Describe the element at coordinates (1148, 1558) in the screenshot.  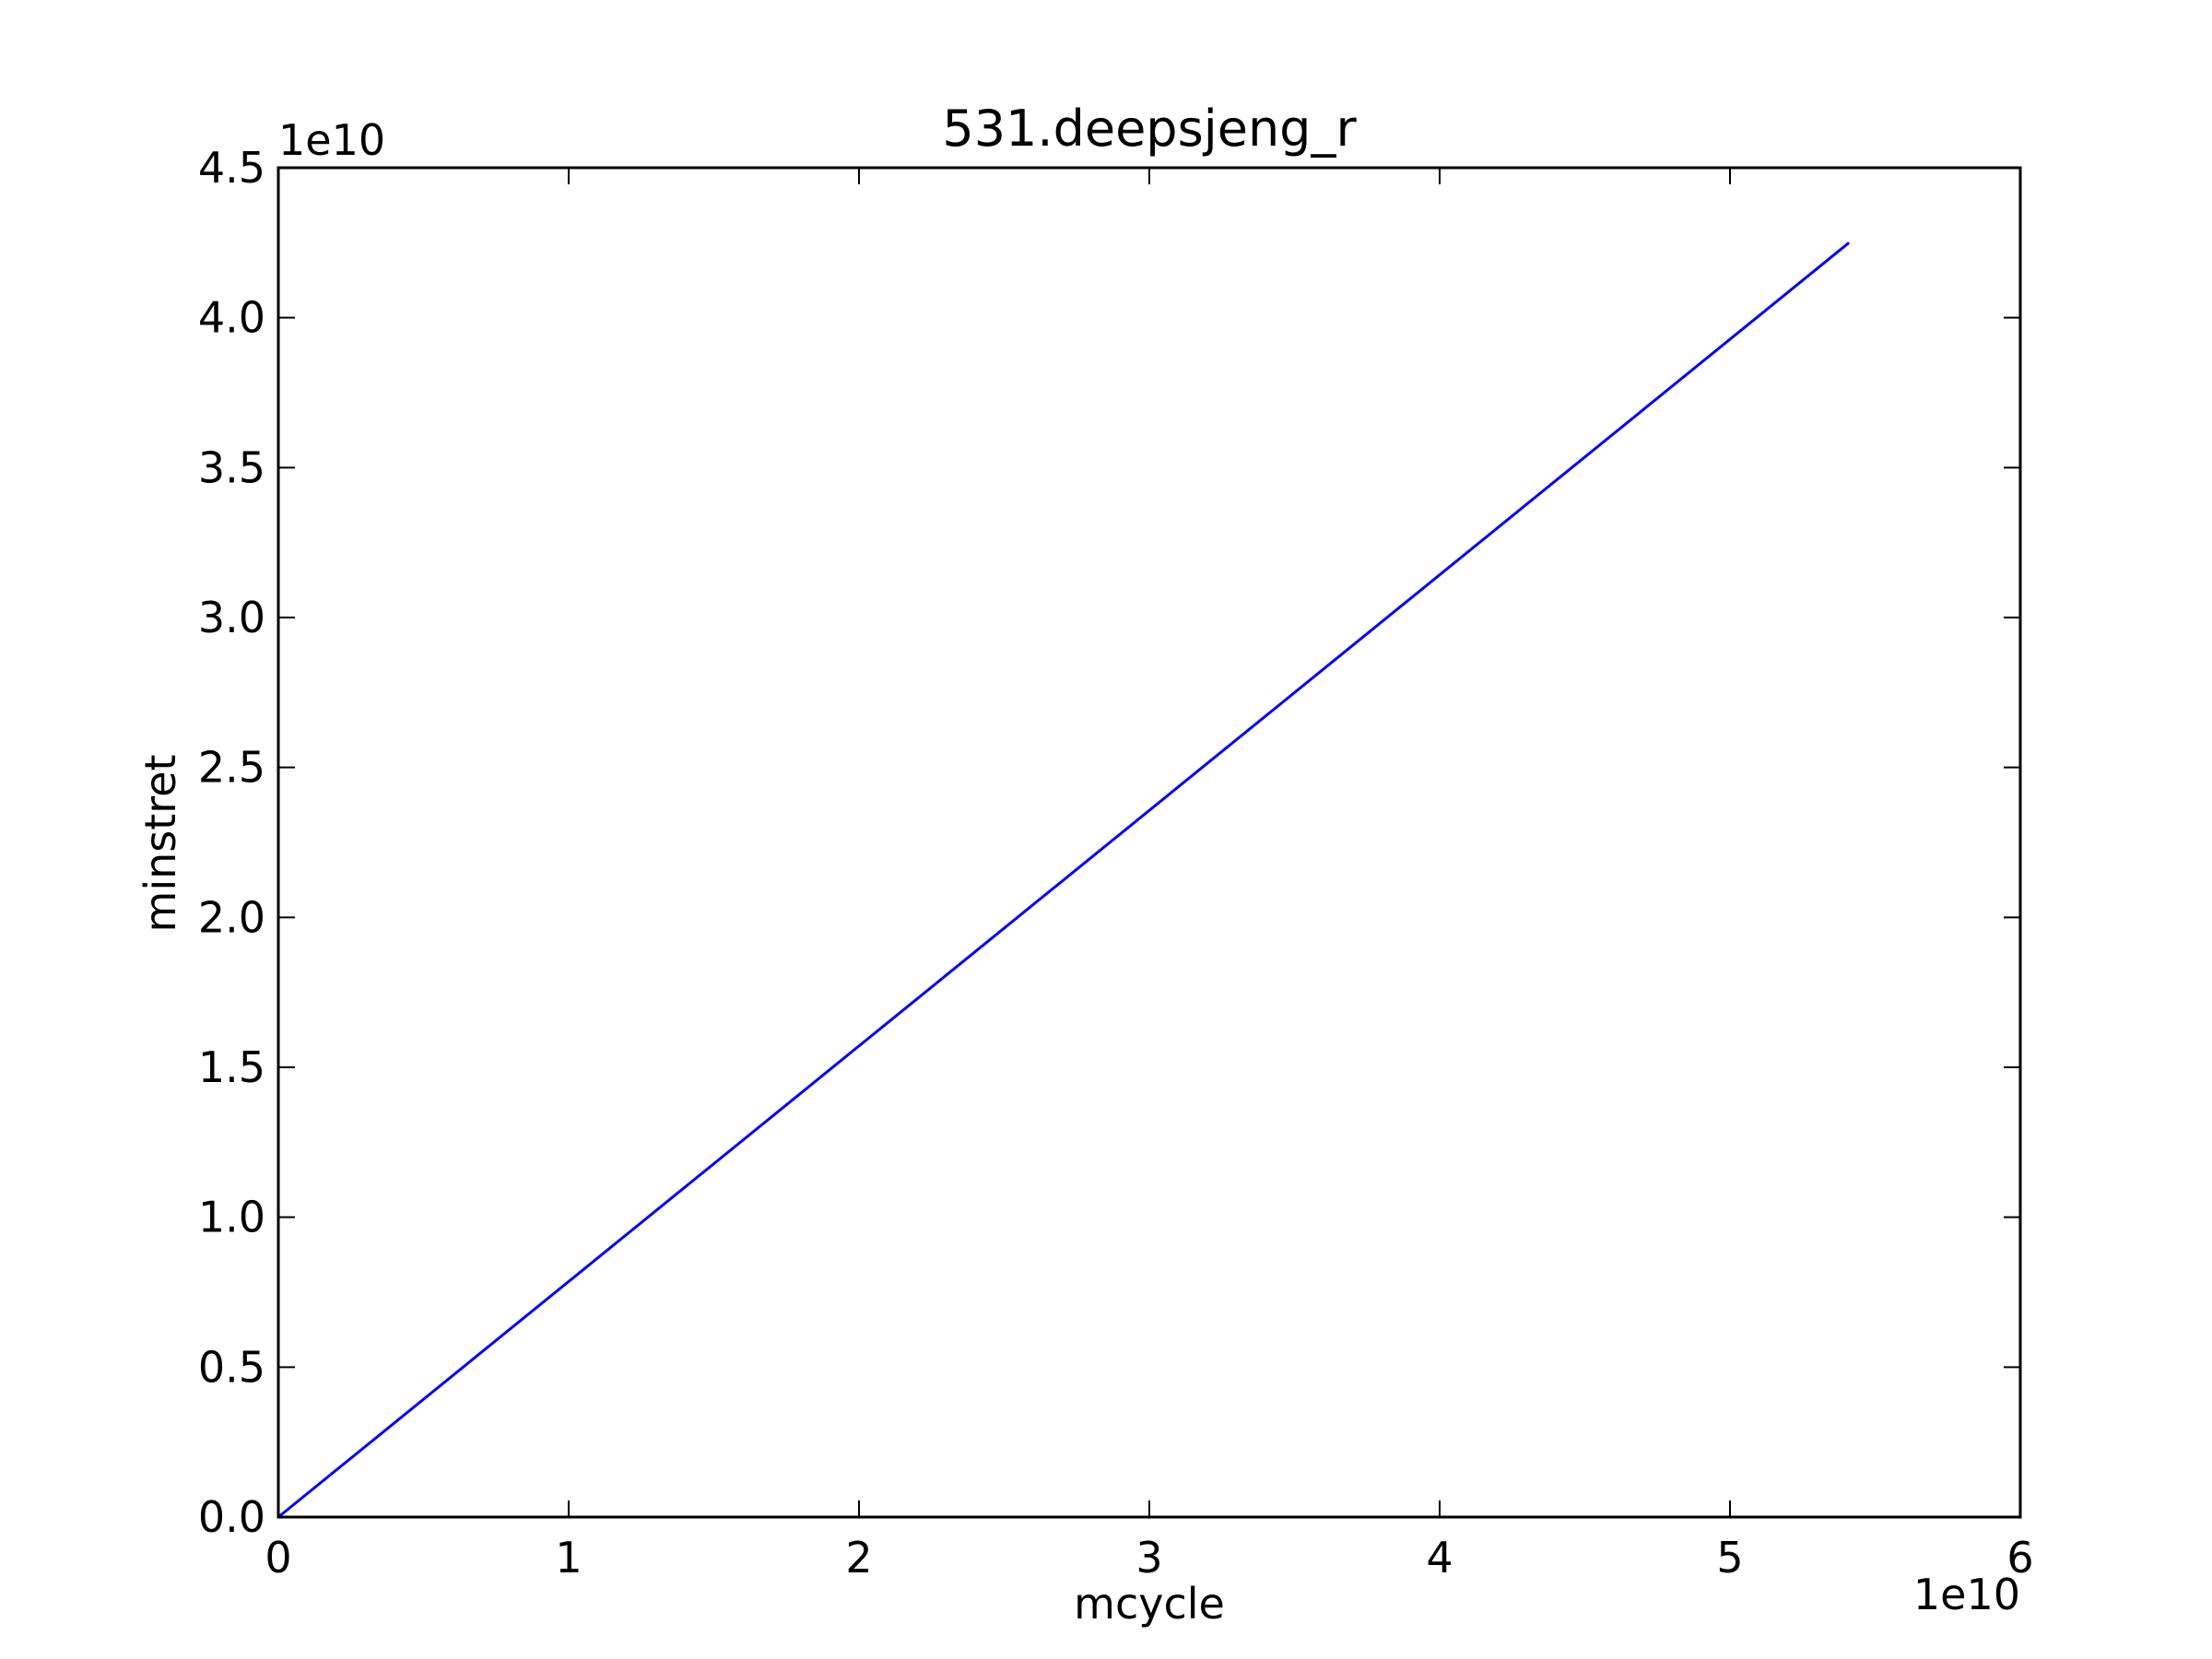
I see `x-tick-label: 3` at that location.